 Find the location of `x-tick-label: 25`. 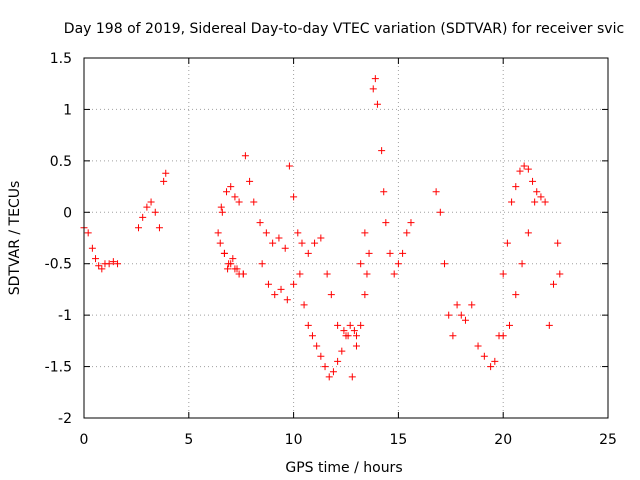

x-tick-label: 25 is located at coordinates (608, 440).